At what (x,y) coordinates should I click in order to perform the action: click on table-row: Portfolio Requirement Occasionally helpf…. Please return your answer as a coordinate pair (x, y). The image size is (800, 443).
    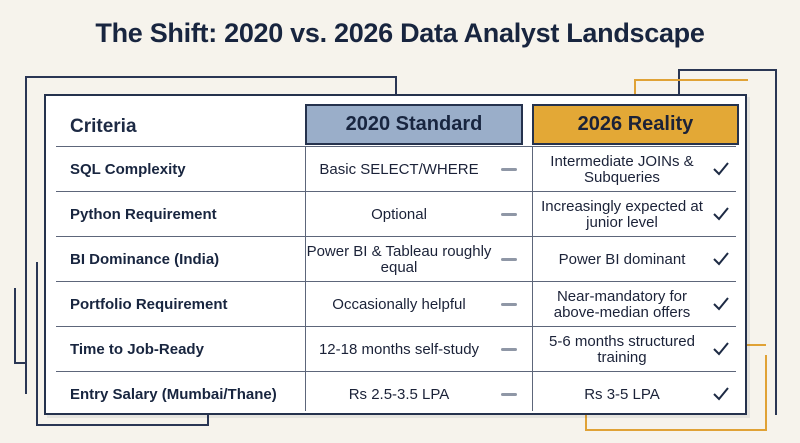
    Looking at the image, I should click on (396, 304).